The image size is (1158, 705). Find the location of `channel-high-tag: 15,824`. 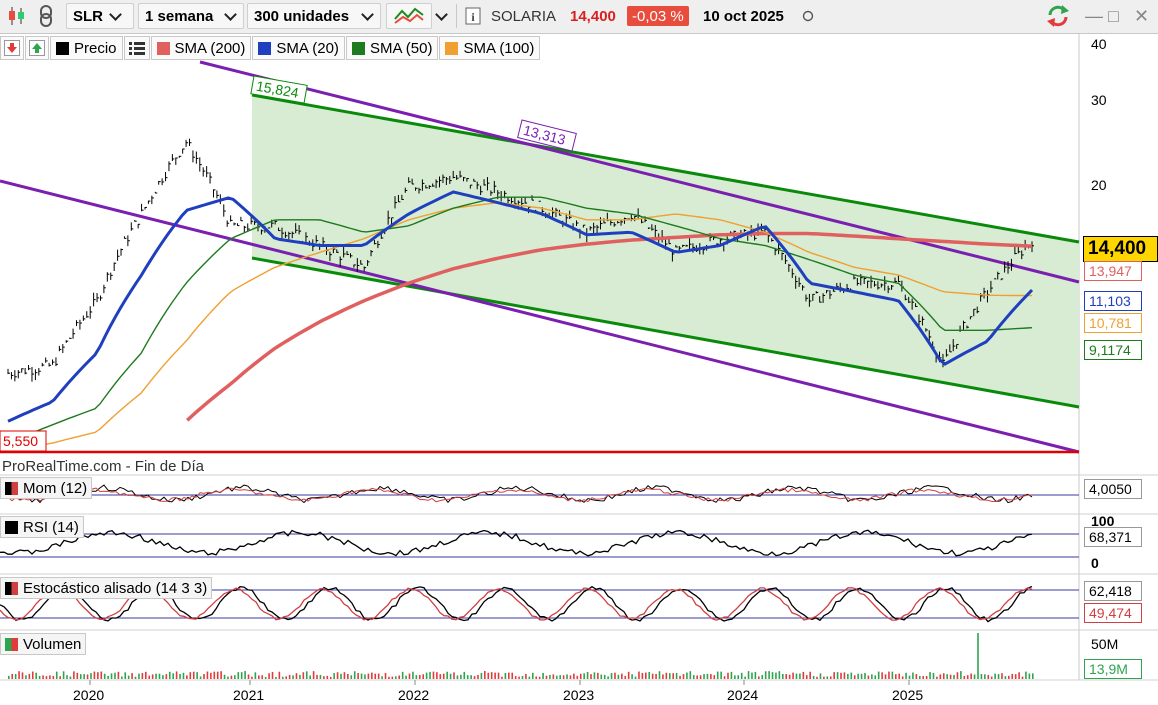

channel-high-tag: 15,824 is located at coordinates (279, 89).